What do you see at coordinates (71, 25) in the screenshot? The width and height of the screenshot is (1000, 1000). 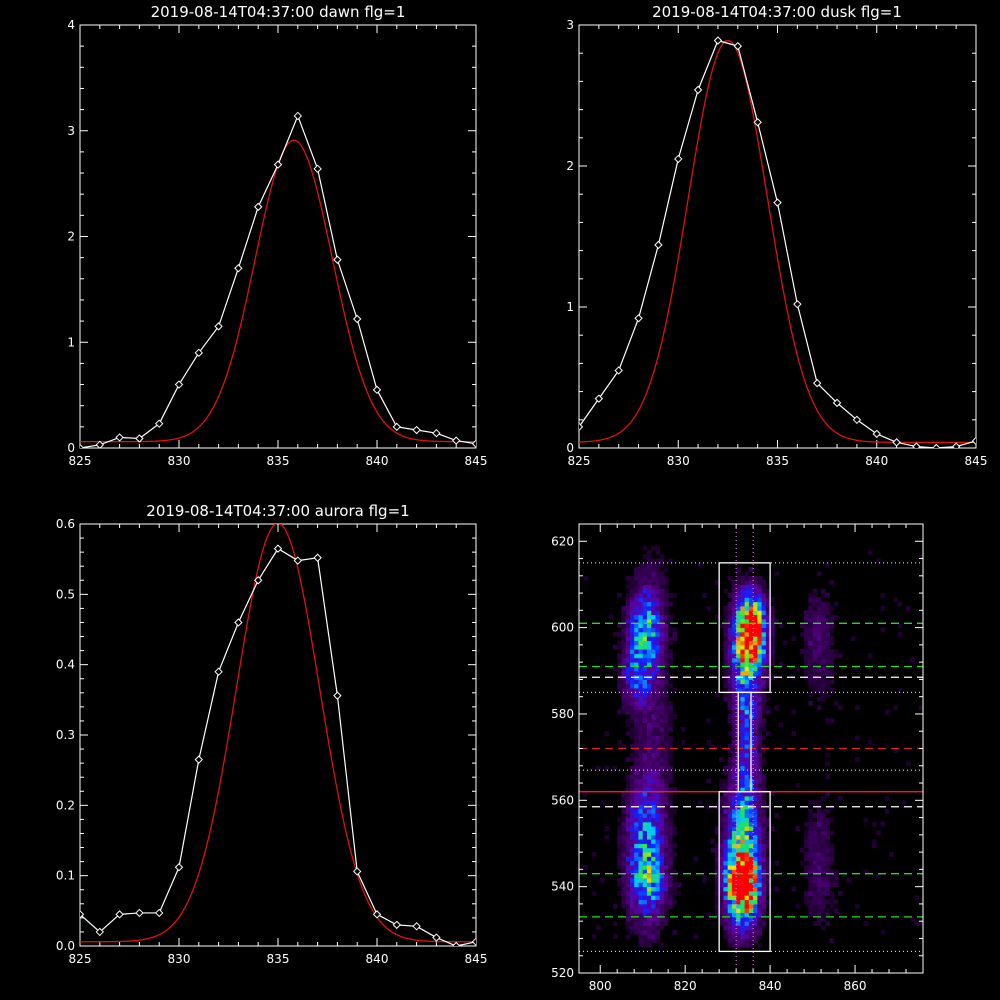 I see `dawn-y-tick-label: 4` at bounding box center [71, 25].